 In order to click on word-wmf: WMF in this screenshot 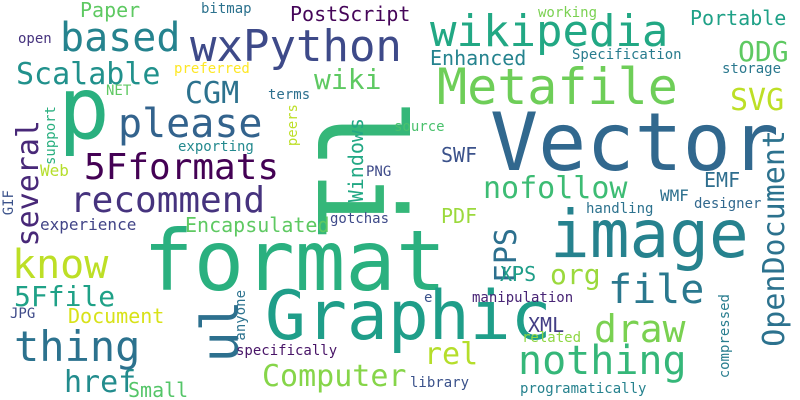, I will do `click(674, 195)`.